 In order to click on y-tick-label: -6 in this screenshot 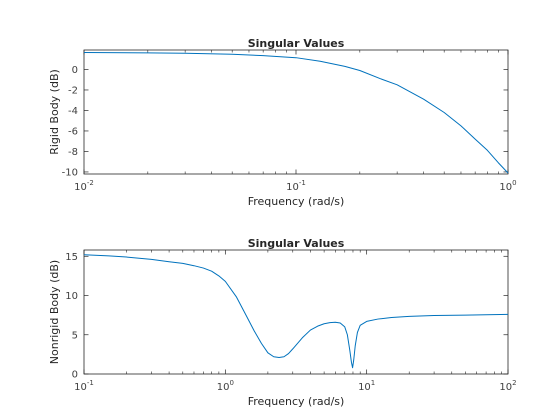, I will do `click(73, 131)`.